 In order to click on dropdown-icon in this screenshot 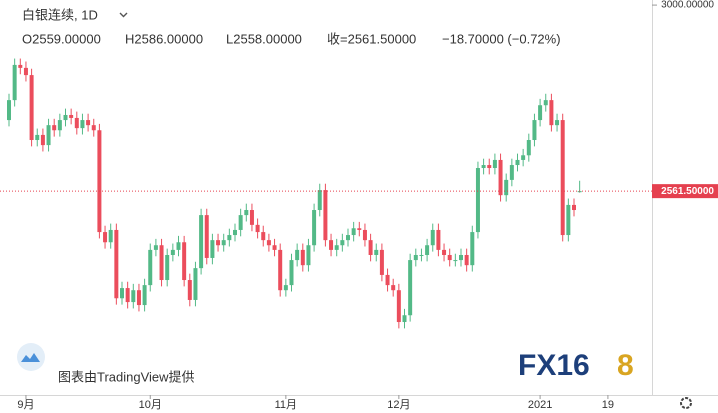, I will do `click(123, 15)`.